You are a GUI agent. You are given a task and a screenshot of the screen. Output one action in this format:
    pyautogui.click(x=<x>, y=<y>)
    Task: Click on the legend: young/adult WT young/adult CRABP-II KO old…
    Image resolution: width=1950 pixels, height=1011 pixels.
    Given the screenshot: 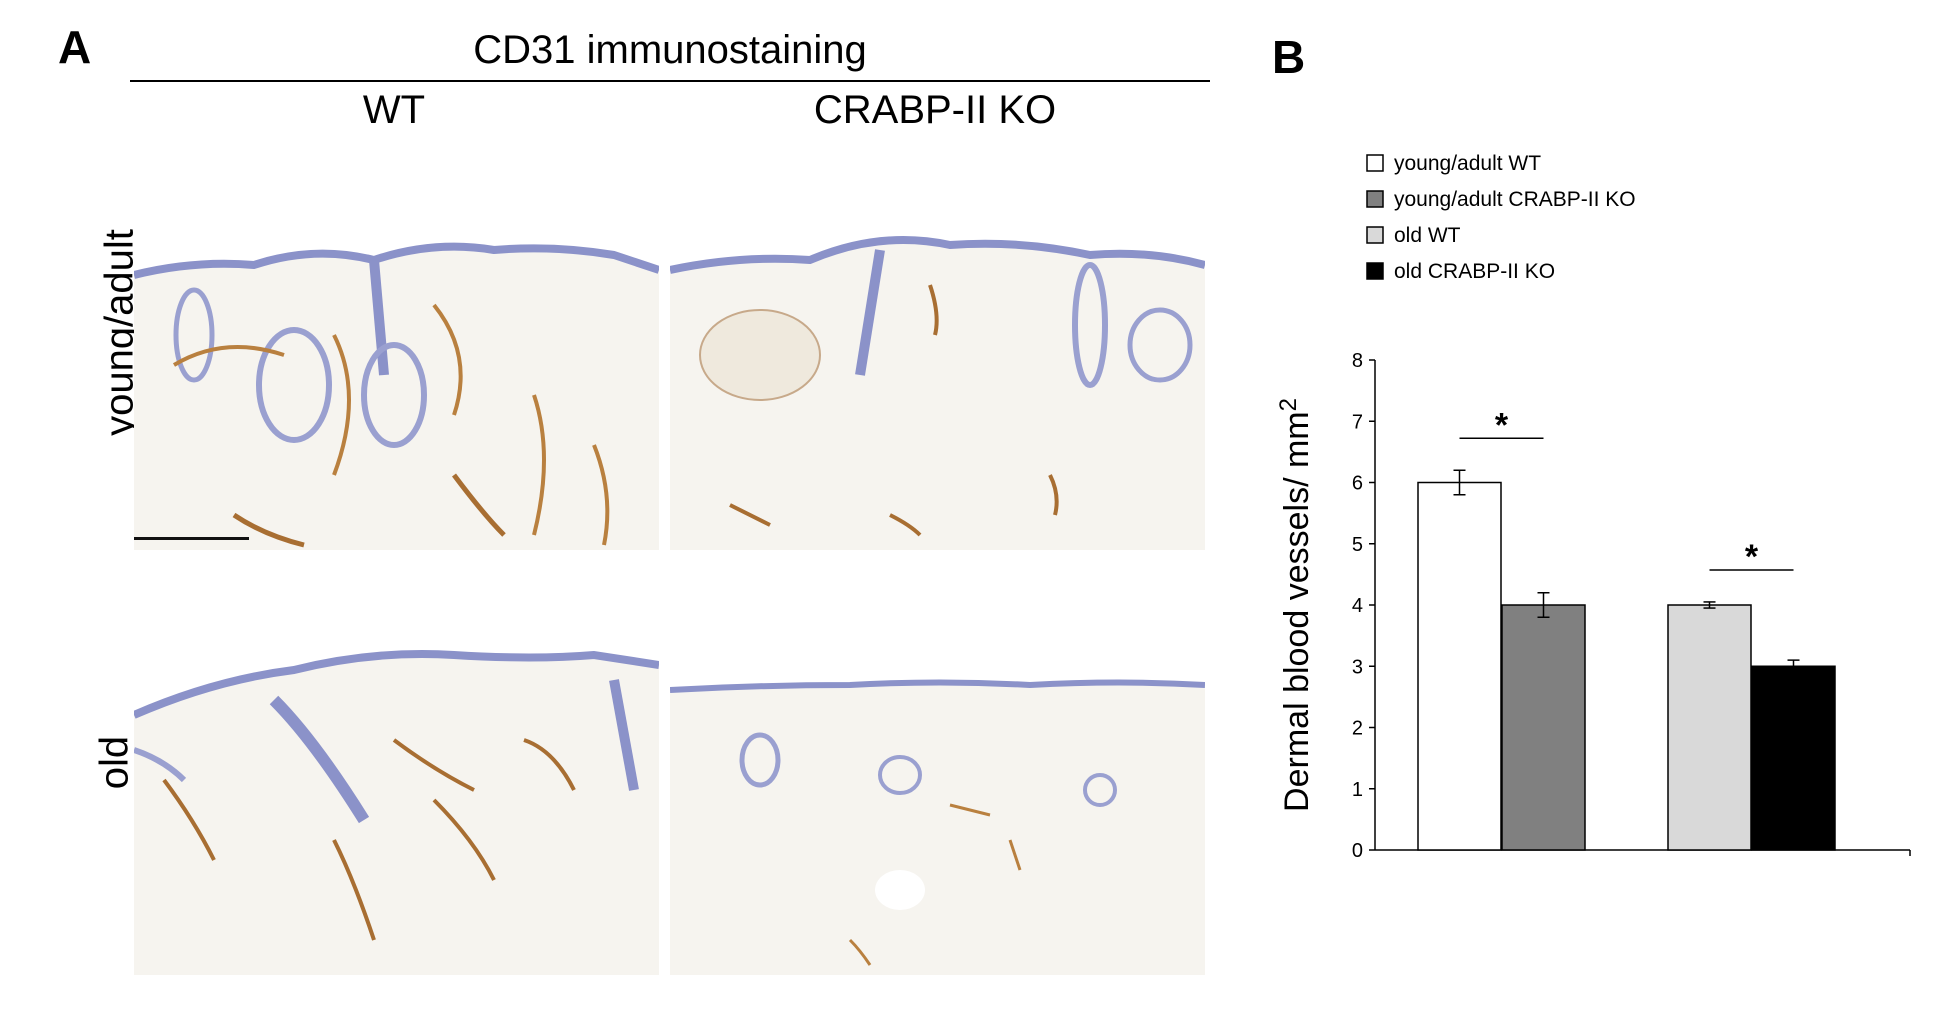 What is the action you would take?
    pyautogui.click(x=1501, y=217)
    